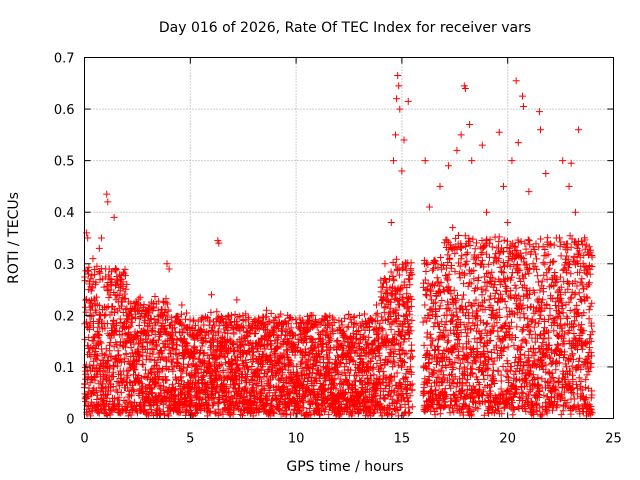 Image resolution: width=640 pixels, height=480 pixels. I want to click on x-tick-labels: 0 5 10 15 20 25, so click(350, 439).